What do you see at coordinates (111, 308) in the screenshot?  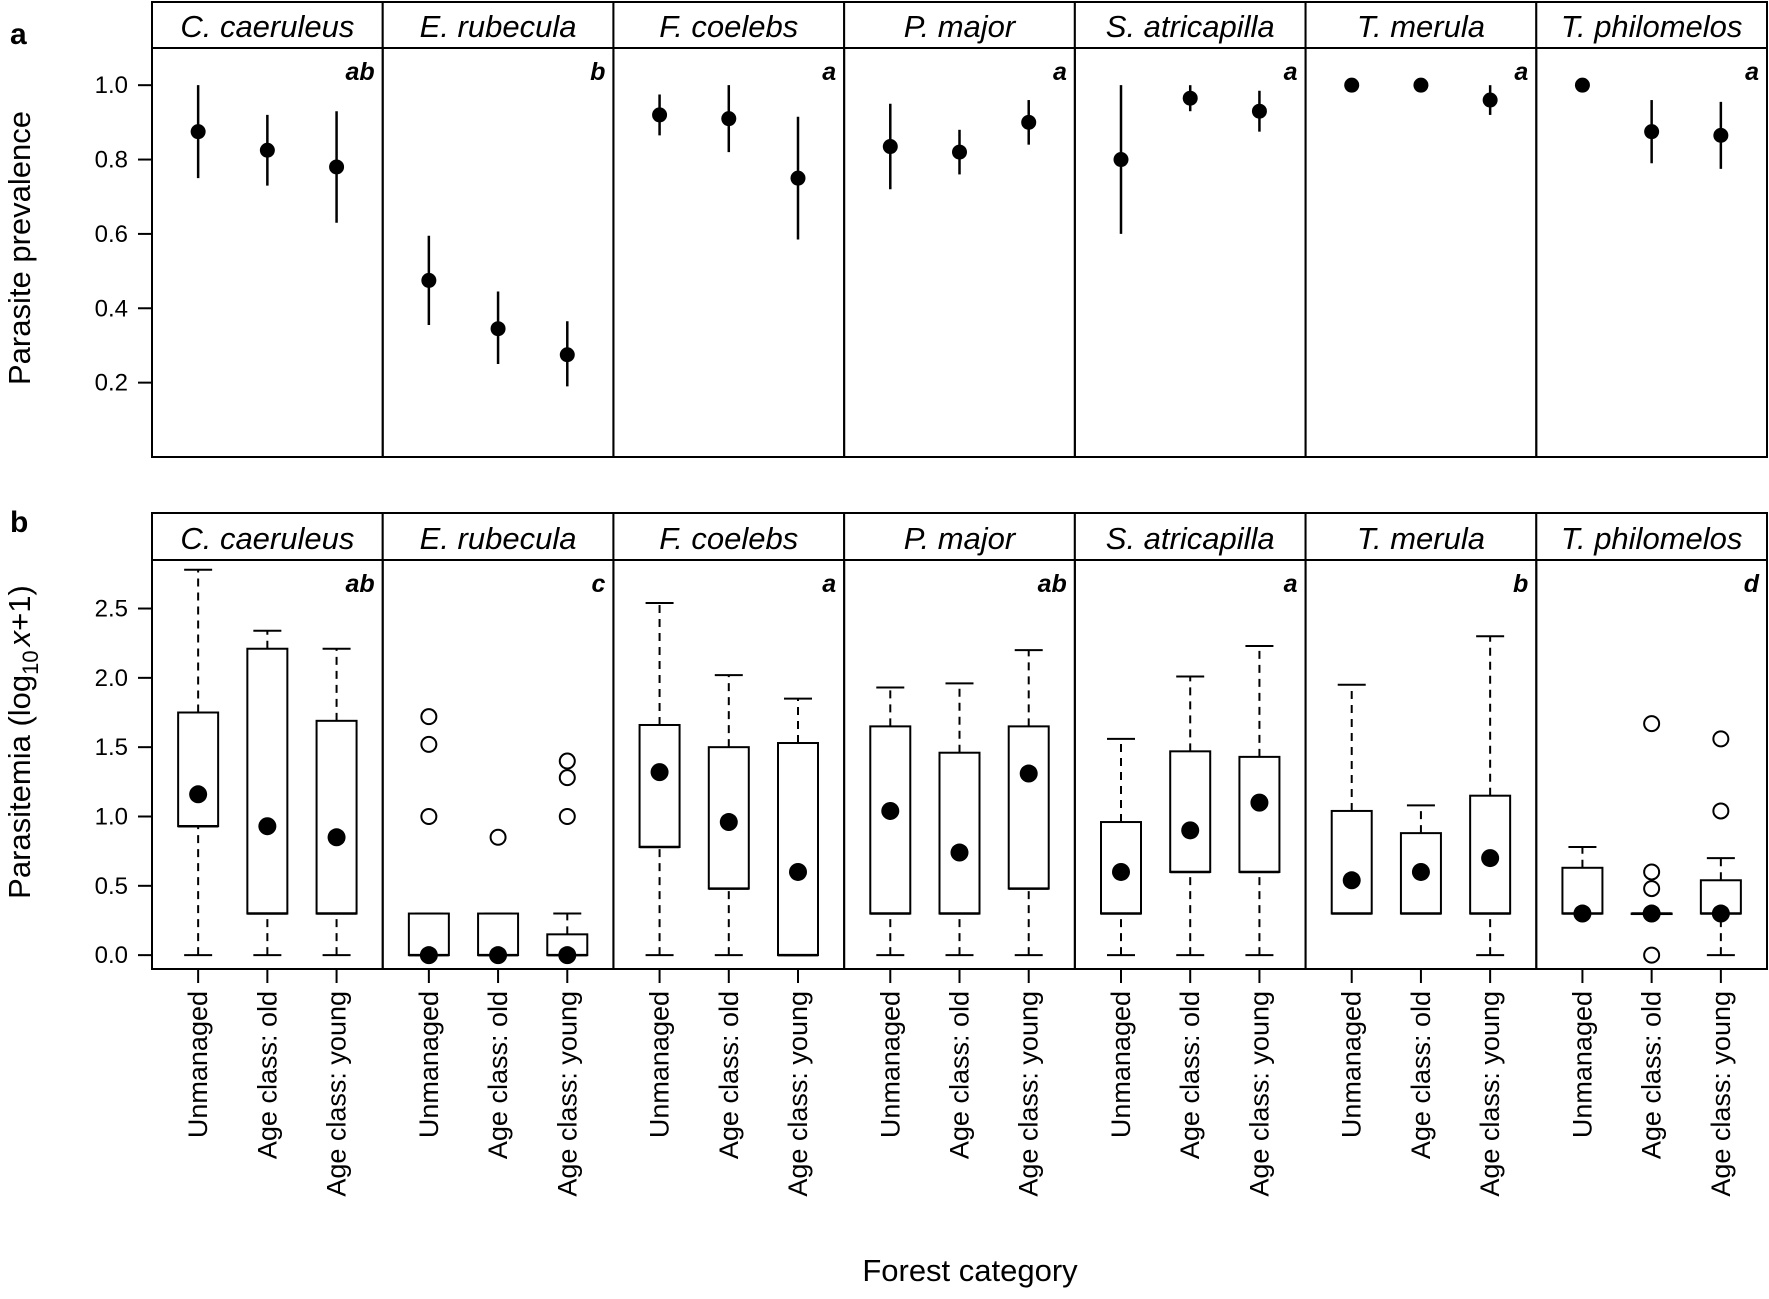 I see `y-tick-label: 0.4` at bounding box center [111, 308].